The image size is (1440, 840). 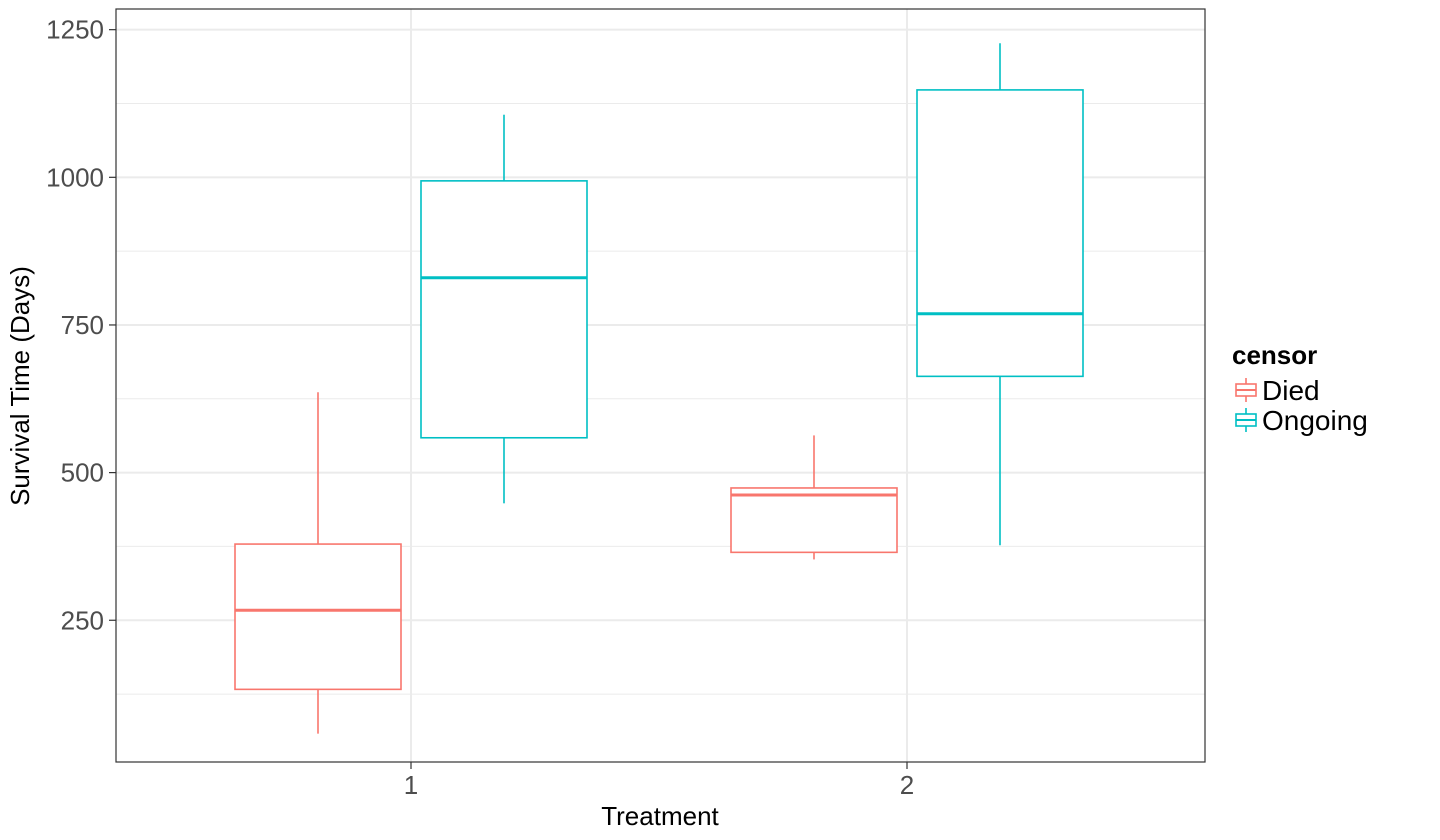 What do you see at coordinates (82, 325) in the screenshot?
I see `y-tick-label: 750` at bounding box center [82, 325].